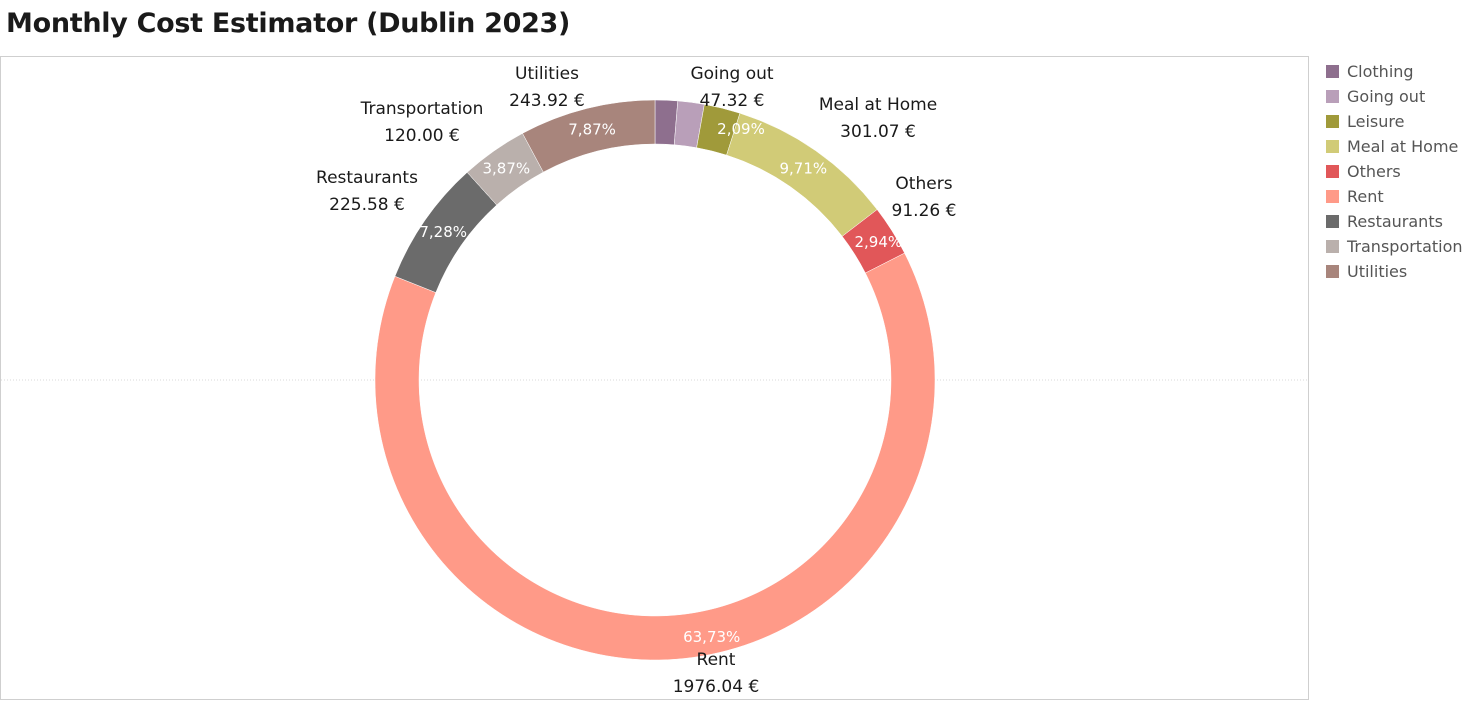 This screenshot has height=702, width=1482. I want to click on category-label-restaurants: Restaurants, so click(367, 178).